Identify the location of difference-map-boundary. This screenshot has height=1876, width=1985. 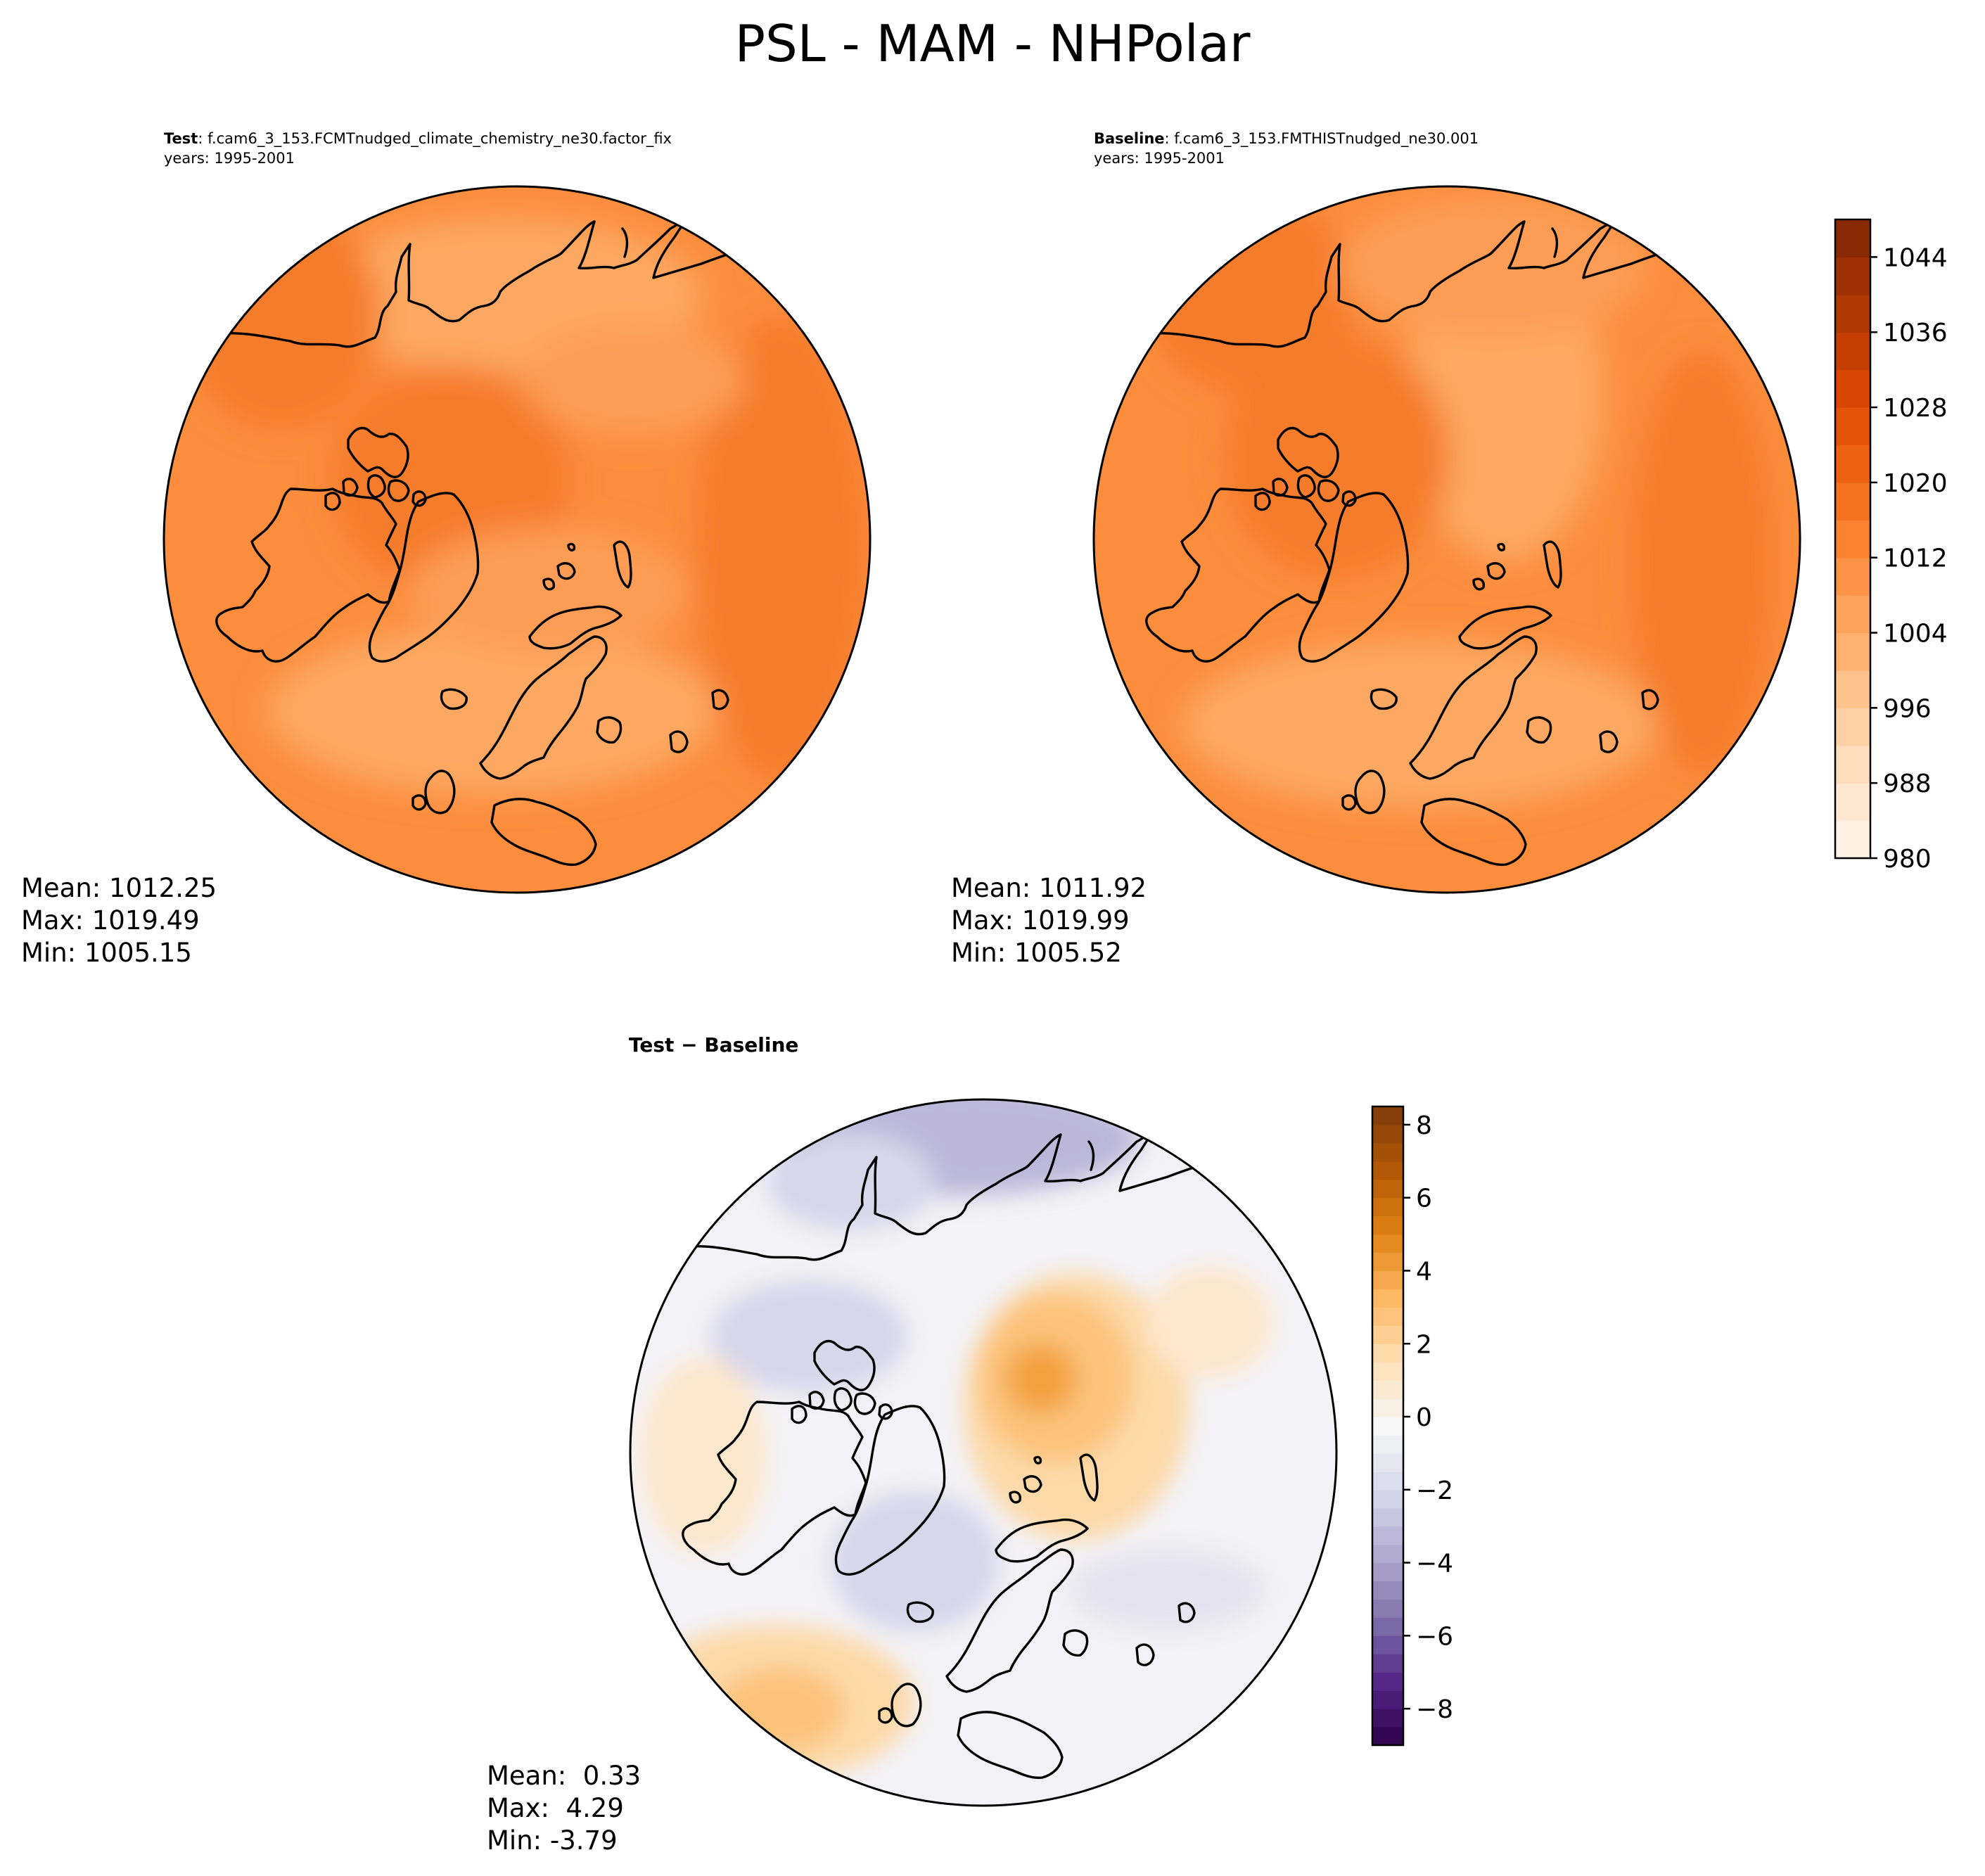
(983, 1453).